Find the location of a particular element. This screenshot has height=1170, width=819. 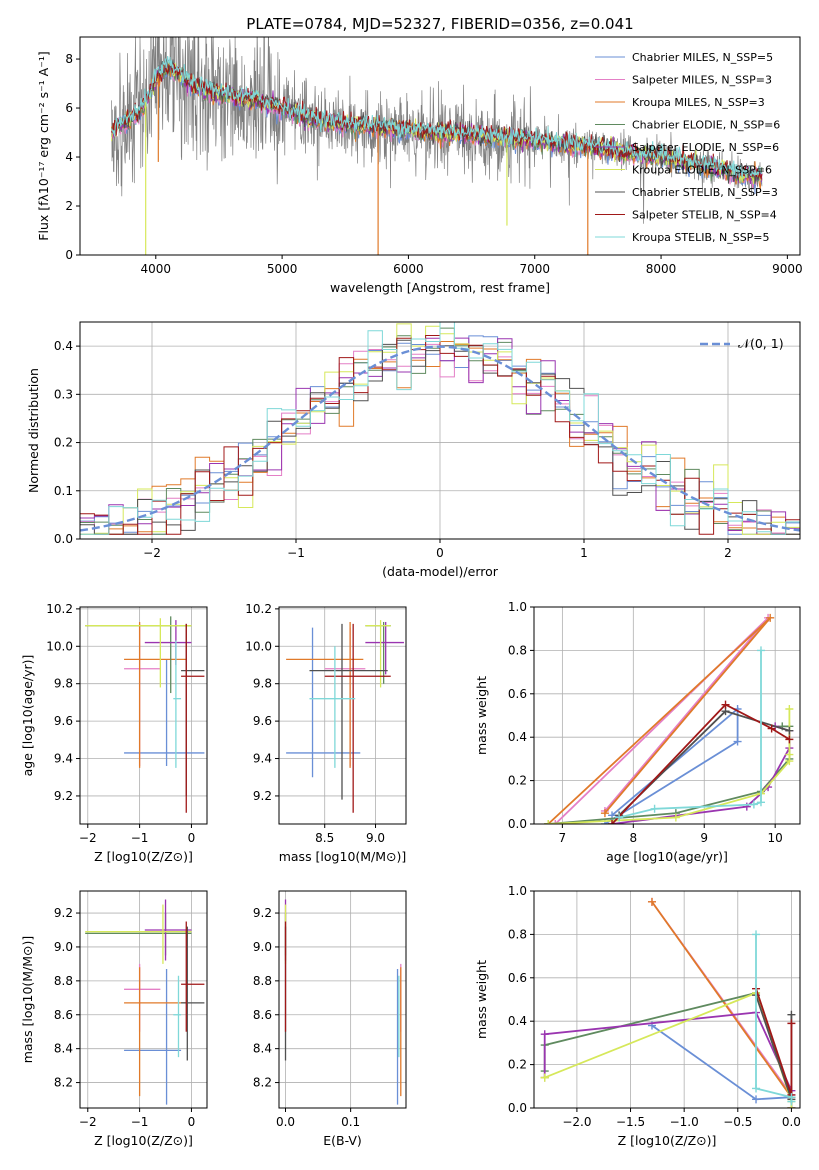

y-axis-label: Flux [fλ10⁻¹⁷ erg cm⁻² s⁻¹ A⁻¹] is located at coordinates (43, 145).